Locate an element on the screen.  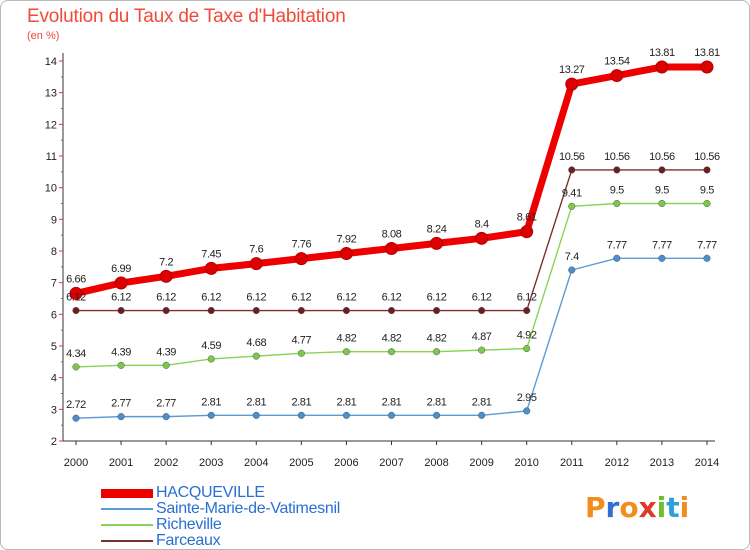
data-label: 6.99 is located at coordinates (121, 269).